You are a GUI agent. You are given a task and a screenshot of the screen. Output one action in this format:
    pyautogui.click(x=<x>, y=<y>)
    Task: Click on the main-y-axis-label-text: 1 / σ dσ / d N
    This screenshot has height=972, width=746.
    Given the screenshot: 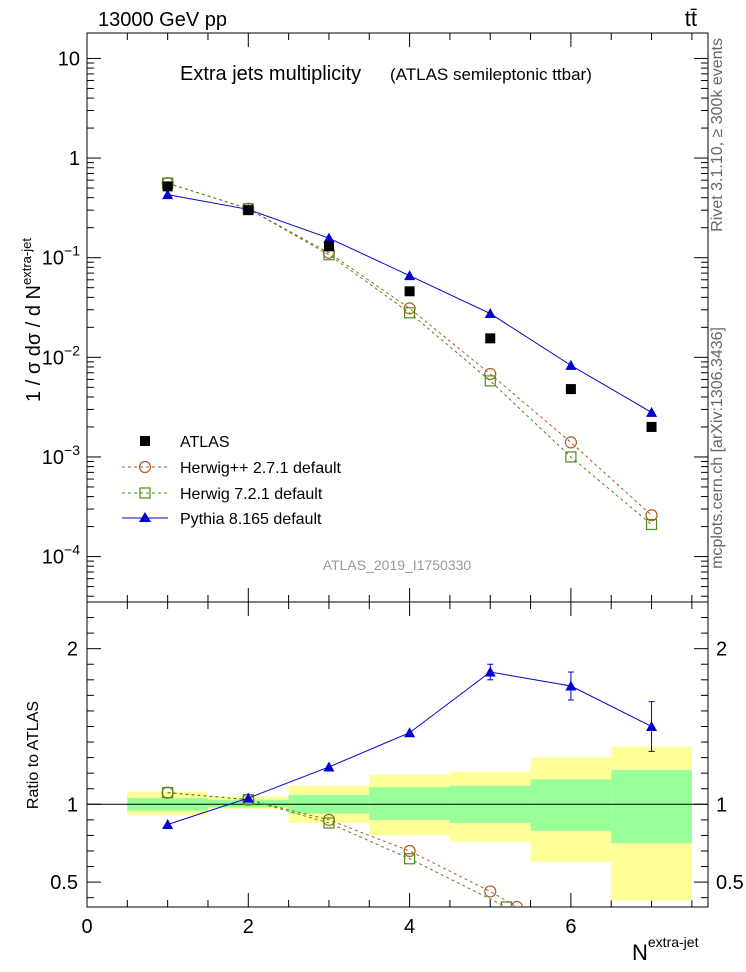 What is the action you would take?
    pyautogui.click(x=34, y=343)
    